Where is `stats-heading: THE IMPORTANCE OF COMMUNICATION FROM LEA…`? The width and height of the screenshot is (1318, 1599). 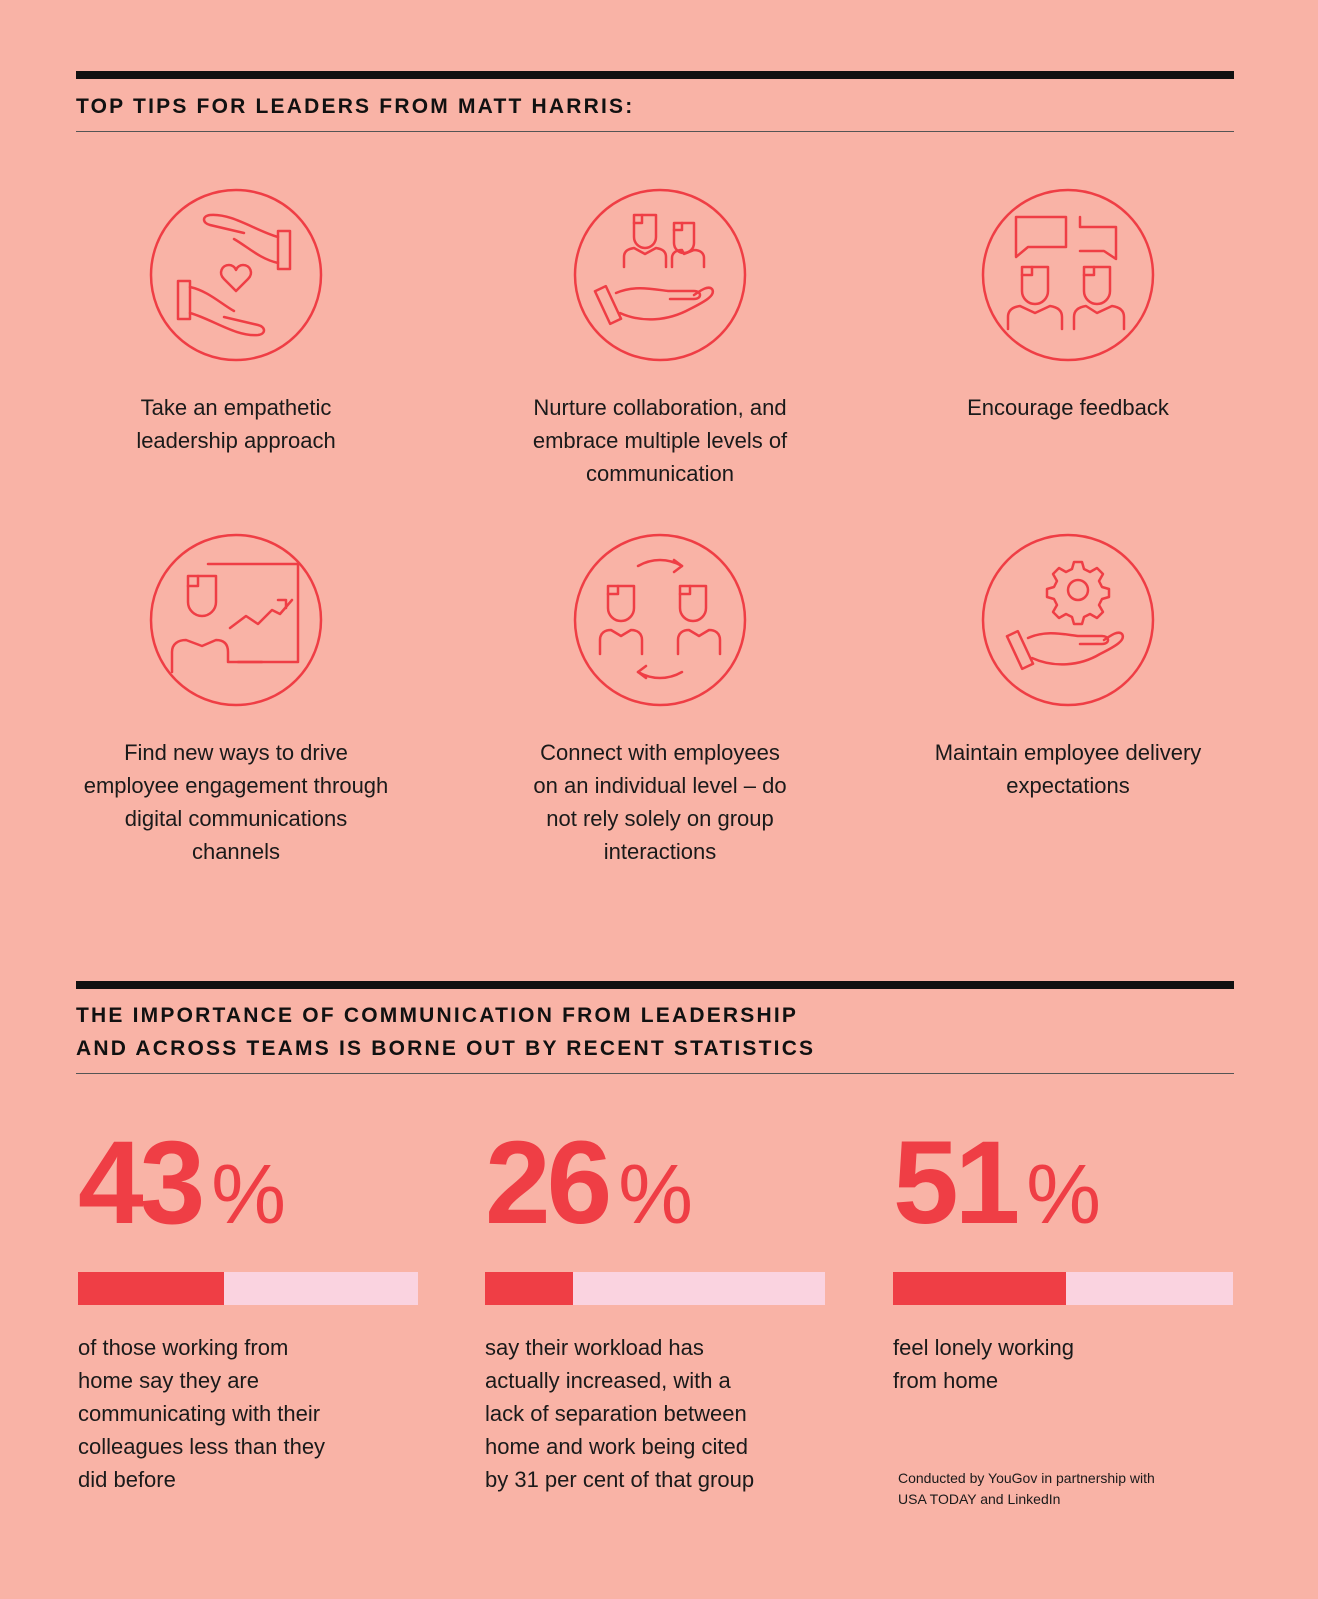 stats-heading: THE IMPORTANCE OF COMMUNICATION FROM LEA… is located at coordinates (446, 1032).